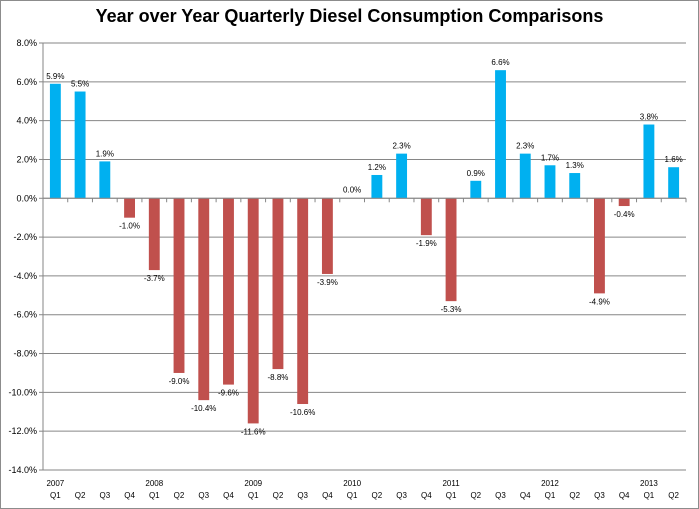 The image size is (699, 509). What do you see at coordinates (55, 76) in the screenshot?
I see `data-label: 5.9%` at bounding box center [55, 76].